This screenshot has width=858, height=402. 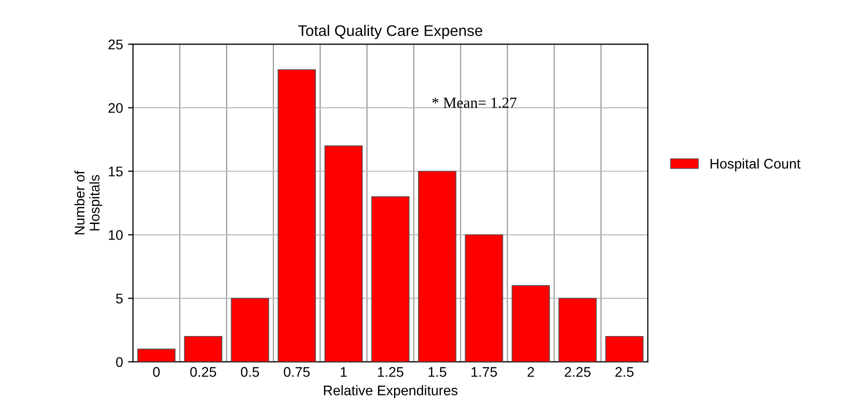 What do you see at coordinates (531, 372) in the screenshot?
I see `x-tick-label: 2` at bounding box center [531, 372].